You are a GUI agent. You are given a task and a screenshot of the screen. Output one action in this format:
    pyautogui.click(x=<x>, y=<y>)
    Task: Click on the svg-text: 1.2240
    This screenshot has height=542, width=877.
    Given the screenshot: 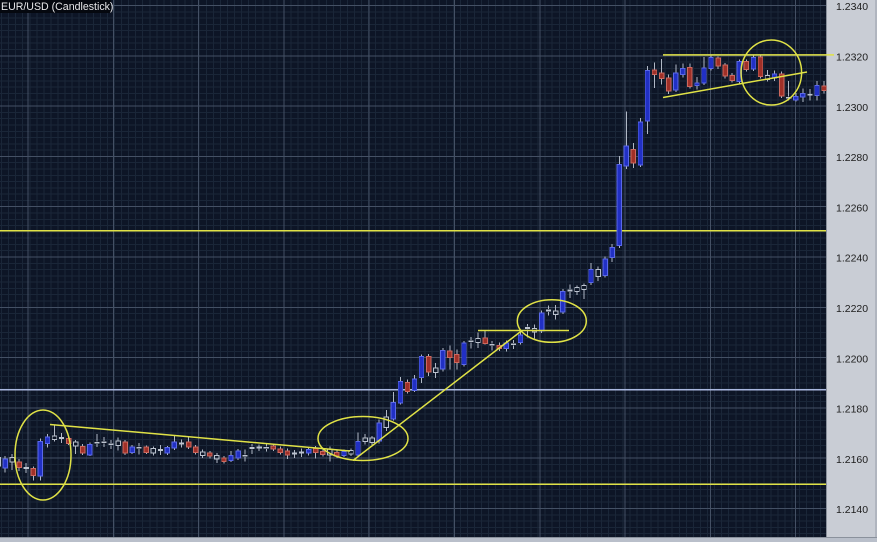 What is the action you would take?
    pyautogui.click(x=852, y=259)
    